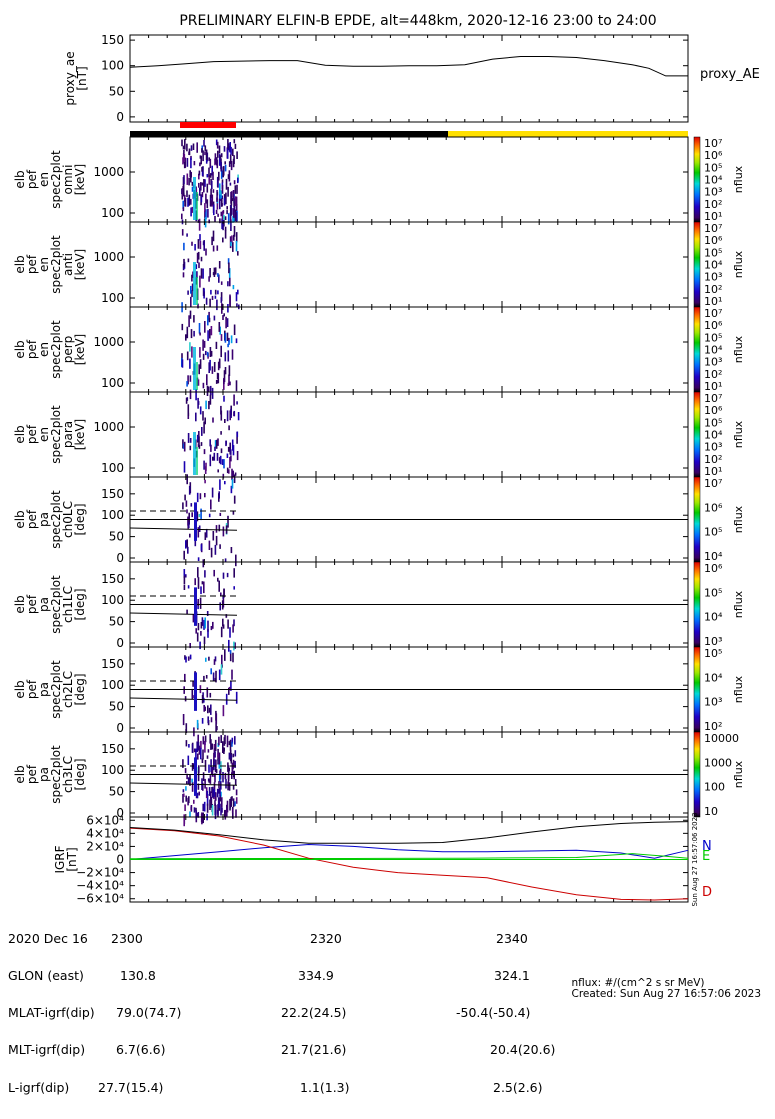 The width and height of the screenshot is (775, 1119). What do you see at coordinates (409, 864) in the screenshot?
I see `igrf-series-line` at bounding box center [409, 864].